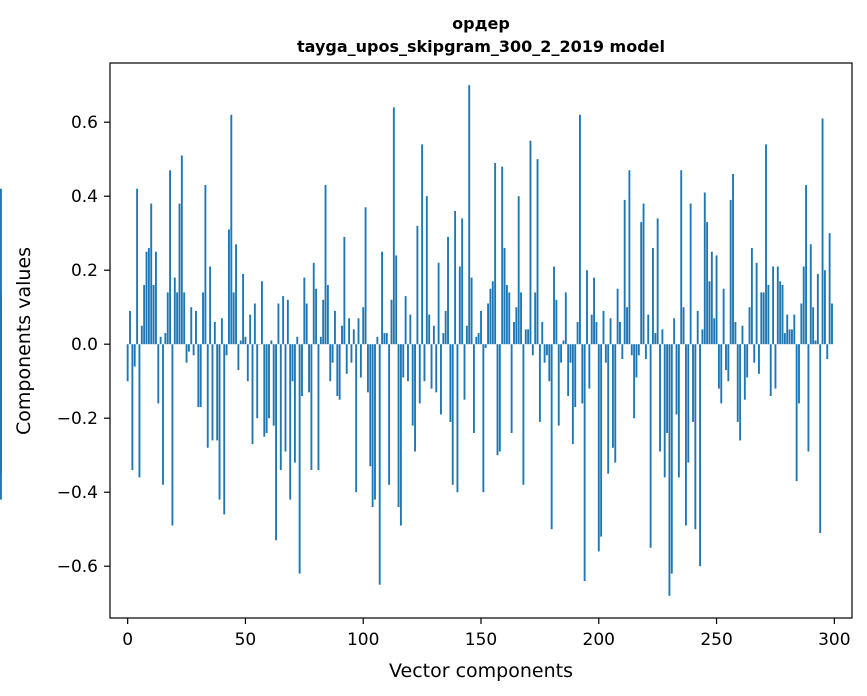 The height and width of the screenshot is (696, 867). Describe the element at coordinates (363, 640) in the screenshot. I see `x-tick-label: 100` at that location.